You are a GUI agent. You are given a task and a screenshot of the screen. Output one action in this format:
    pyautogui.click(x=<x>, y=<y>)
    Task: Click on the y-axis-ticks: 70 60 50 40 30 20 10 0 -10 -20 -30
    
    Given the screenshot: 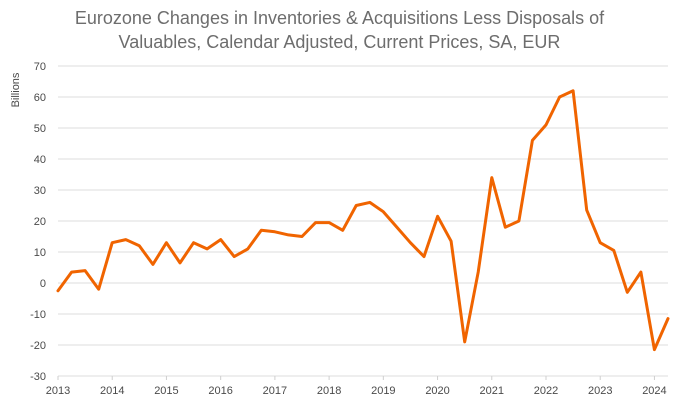 What is the action you would take?
    pyautogui.click(x=38, y=222)
    